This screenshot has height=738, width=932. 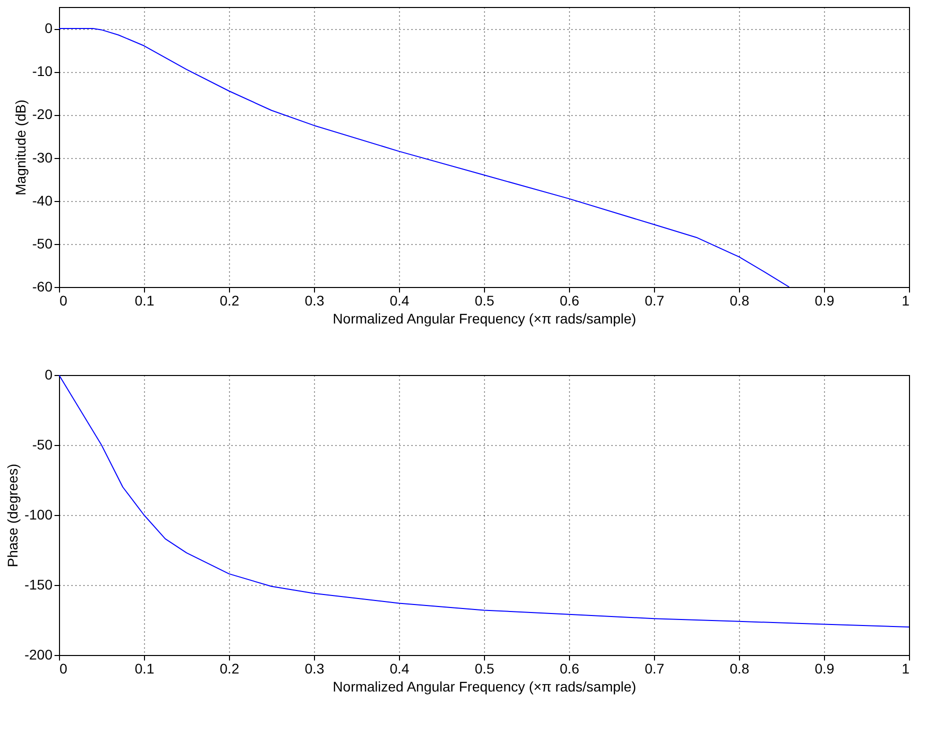 I want to click on y-tick-label: -150, so click(x=38, y=584).